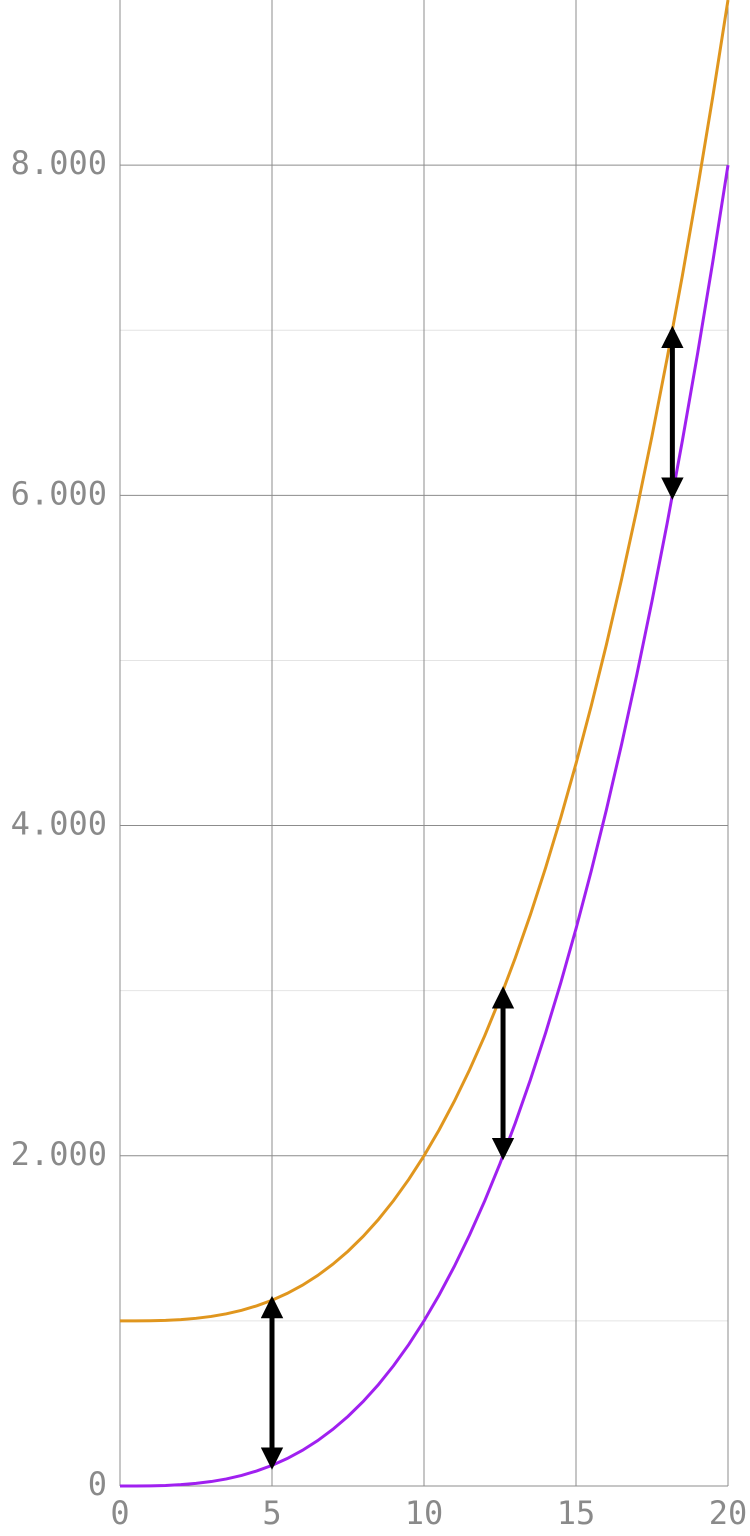 The height and width of the screenshot is (1536, 750). I want to click on y-tick-label: 2.000, so click(59, 1154).